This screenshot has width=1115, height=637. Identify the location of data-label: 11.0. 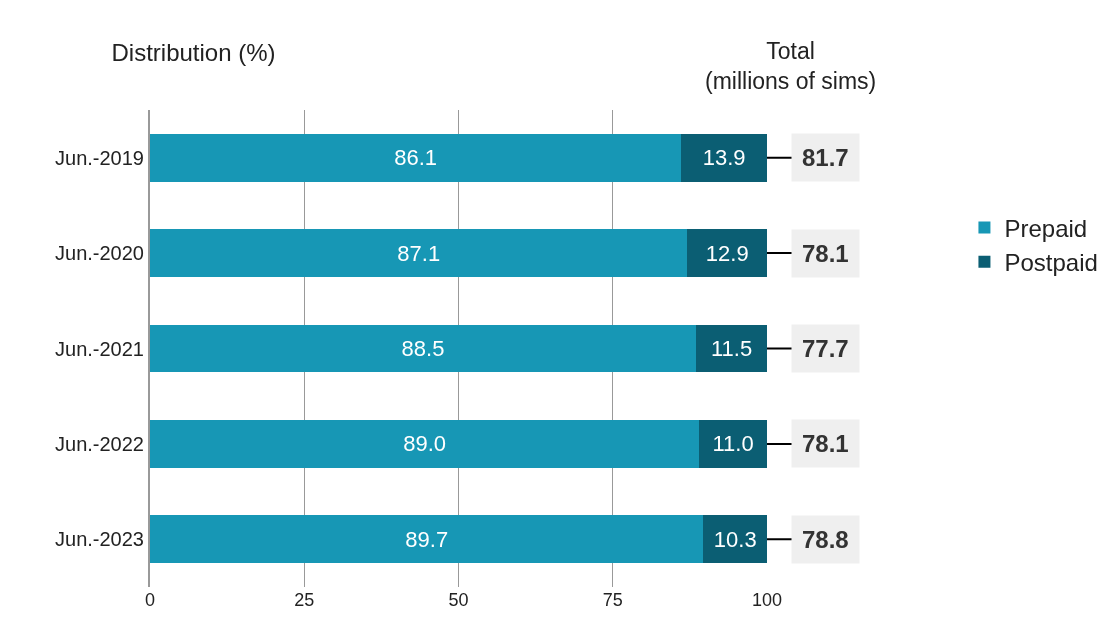
(733, 444).